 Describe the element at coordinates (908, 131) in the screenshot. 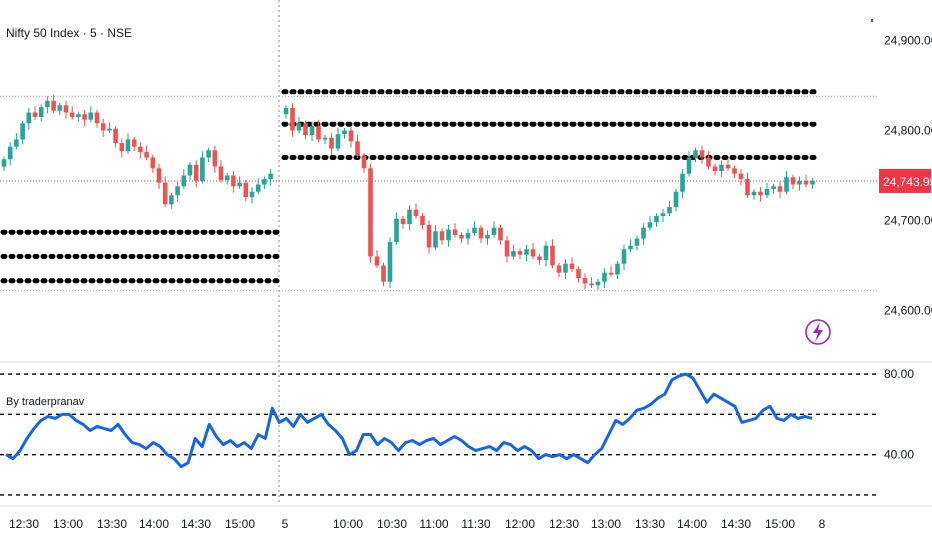

I see `y-tick-label-1: 24,800.00` at that location.